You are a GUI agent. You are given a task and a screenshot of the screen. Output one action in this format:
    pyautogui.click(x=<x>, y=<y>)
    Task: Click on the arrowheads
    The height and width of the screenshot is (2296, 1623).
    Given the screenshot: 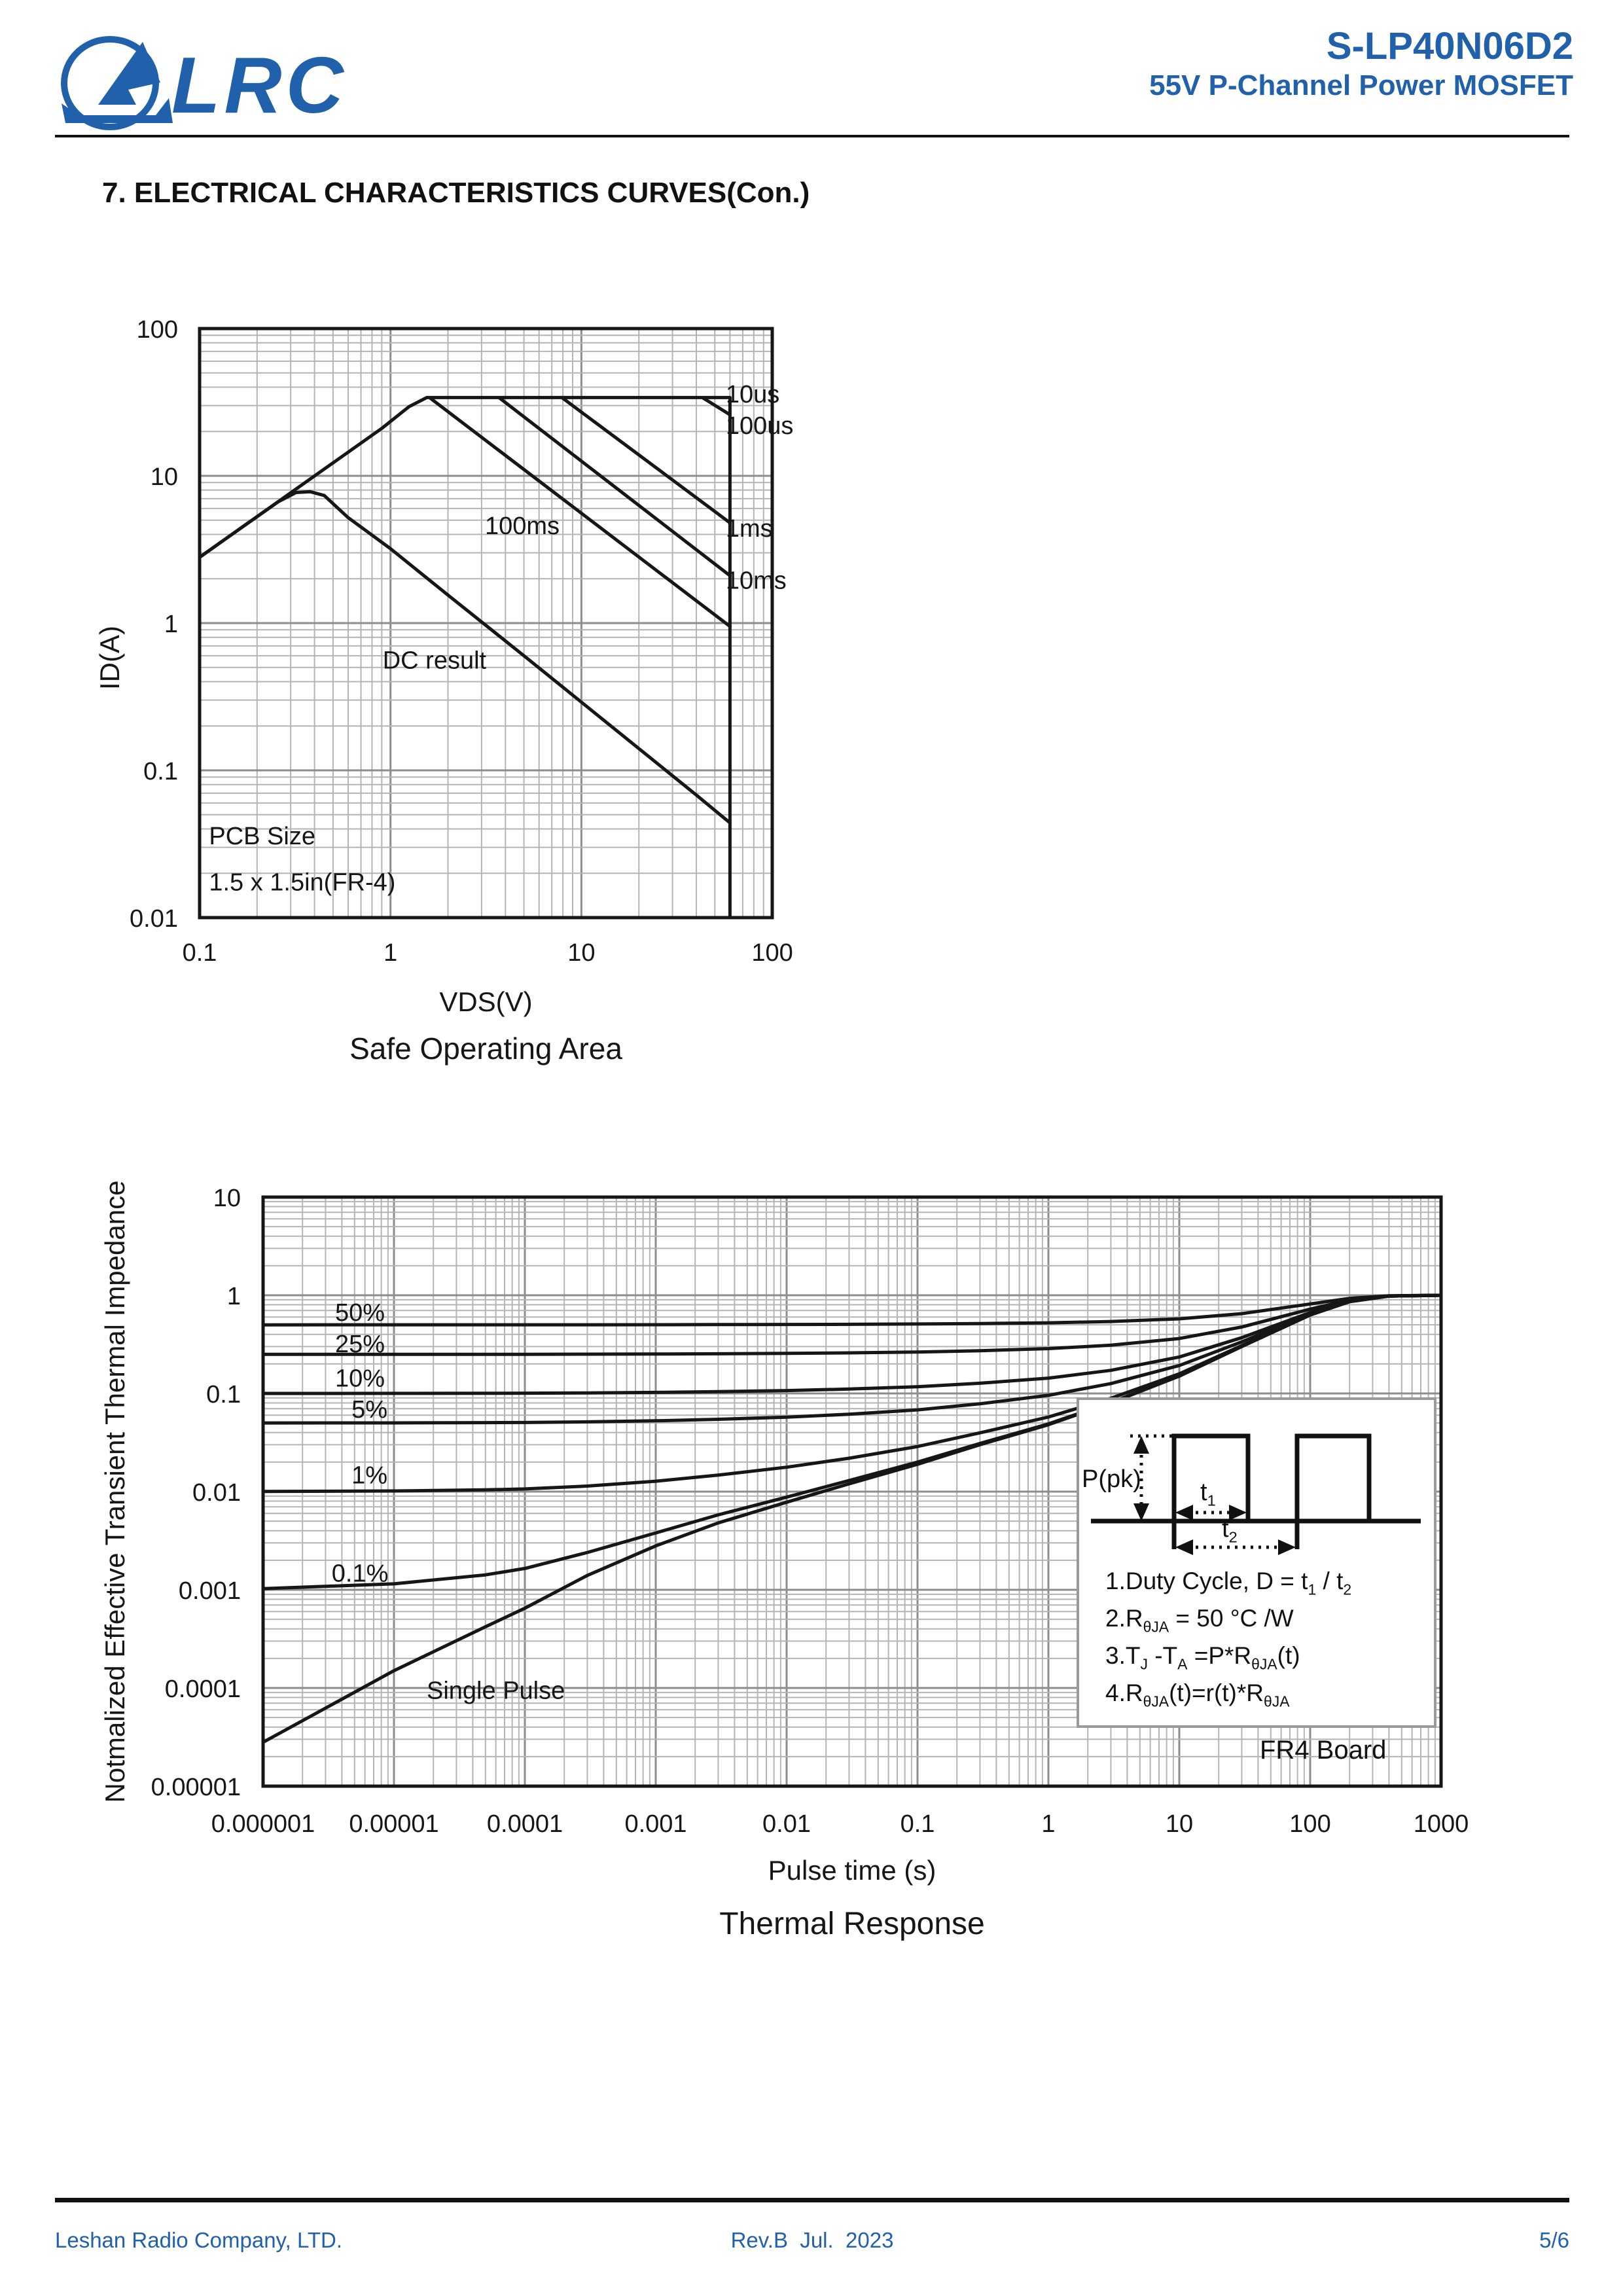 What is the action you would take?
    pyautogui.click(x=1214, y=1495)
    